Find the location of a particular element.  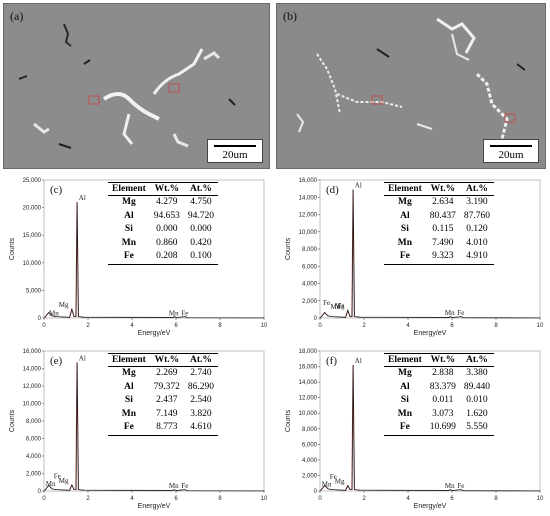

table-cell: 0.208 is located at coordinates (166, 257).